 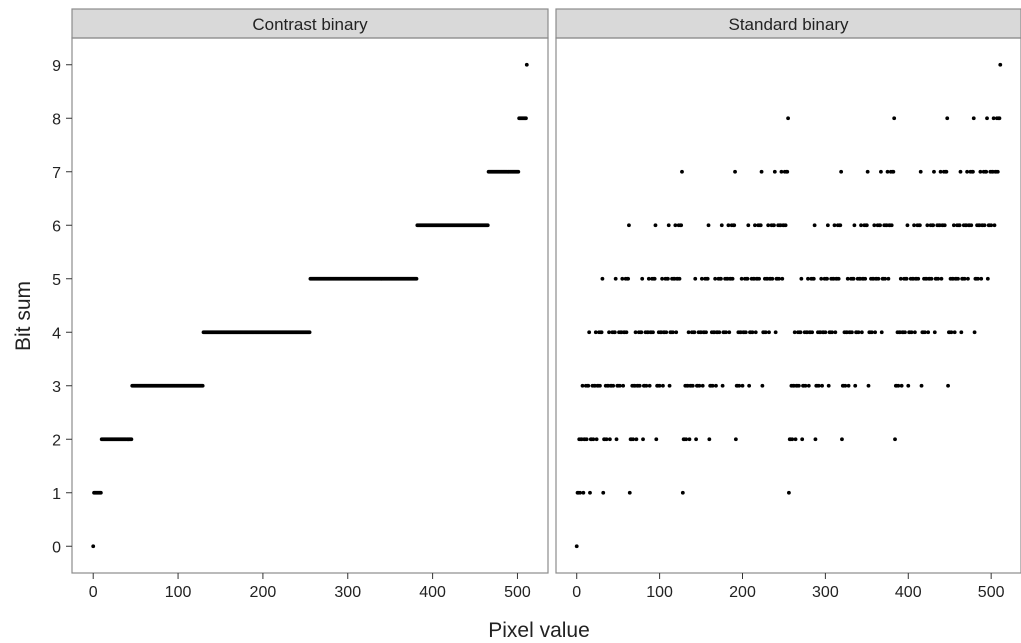 I want to click on x-tick-label: 400, so click(x=908, y=592).